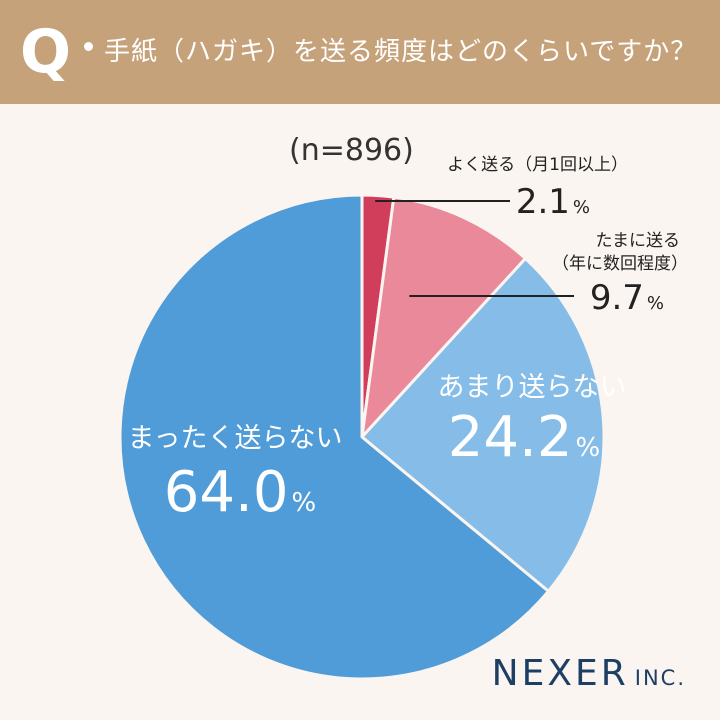  What do you see at coordinates (401, 52) in the screenshot?
I see `question-title: 手紙（ハガキ）を送る頻度はどのくらいですか？` at bounding box center [401, 52].